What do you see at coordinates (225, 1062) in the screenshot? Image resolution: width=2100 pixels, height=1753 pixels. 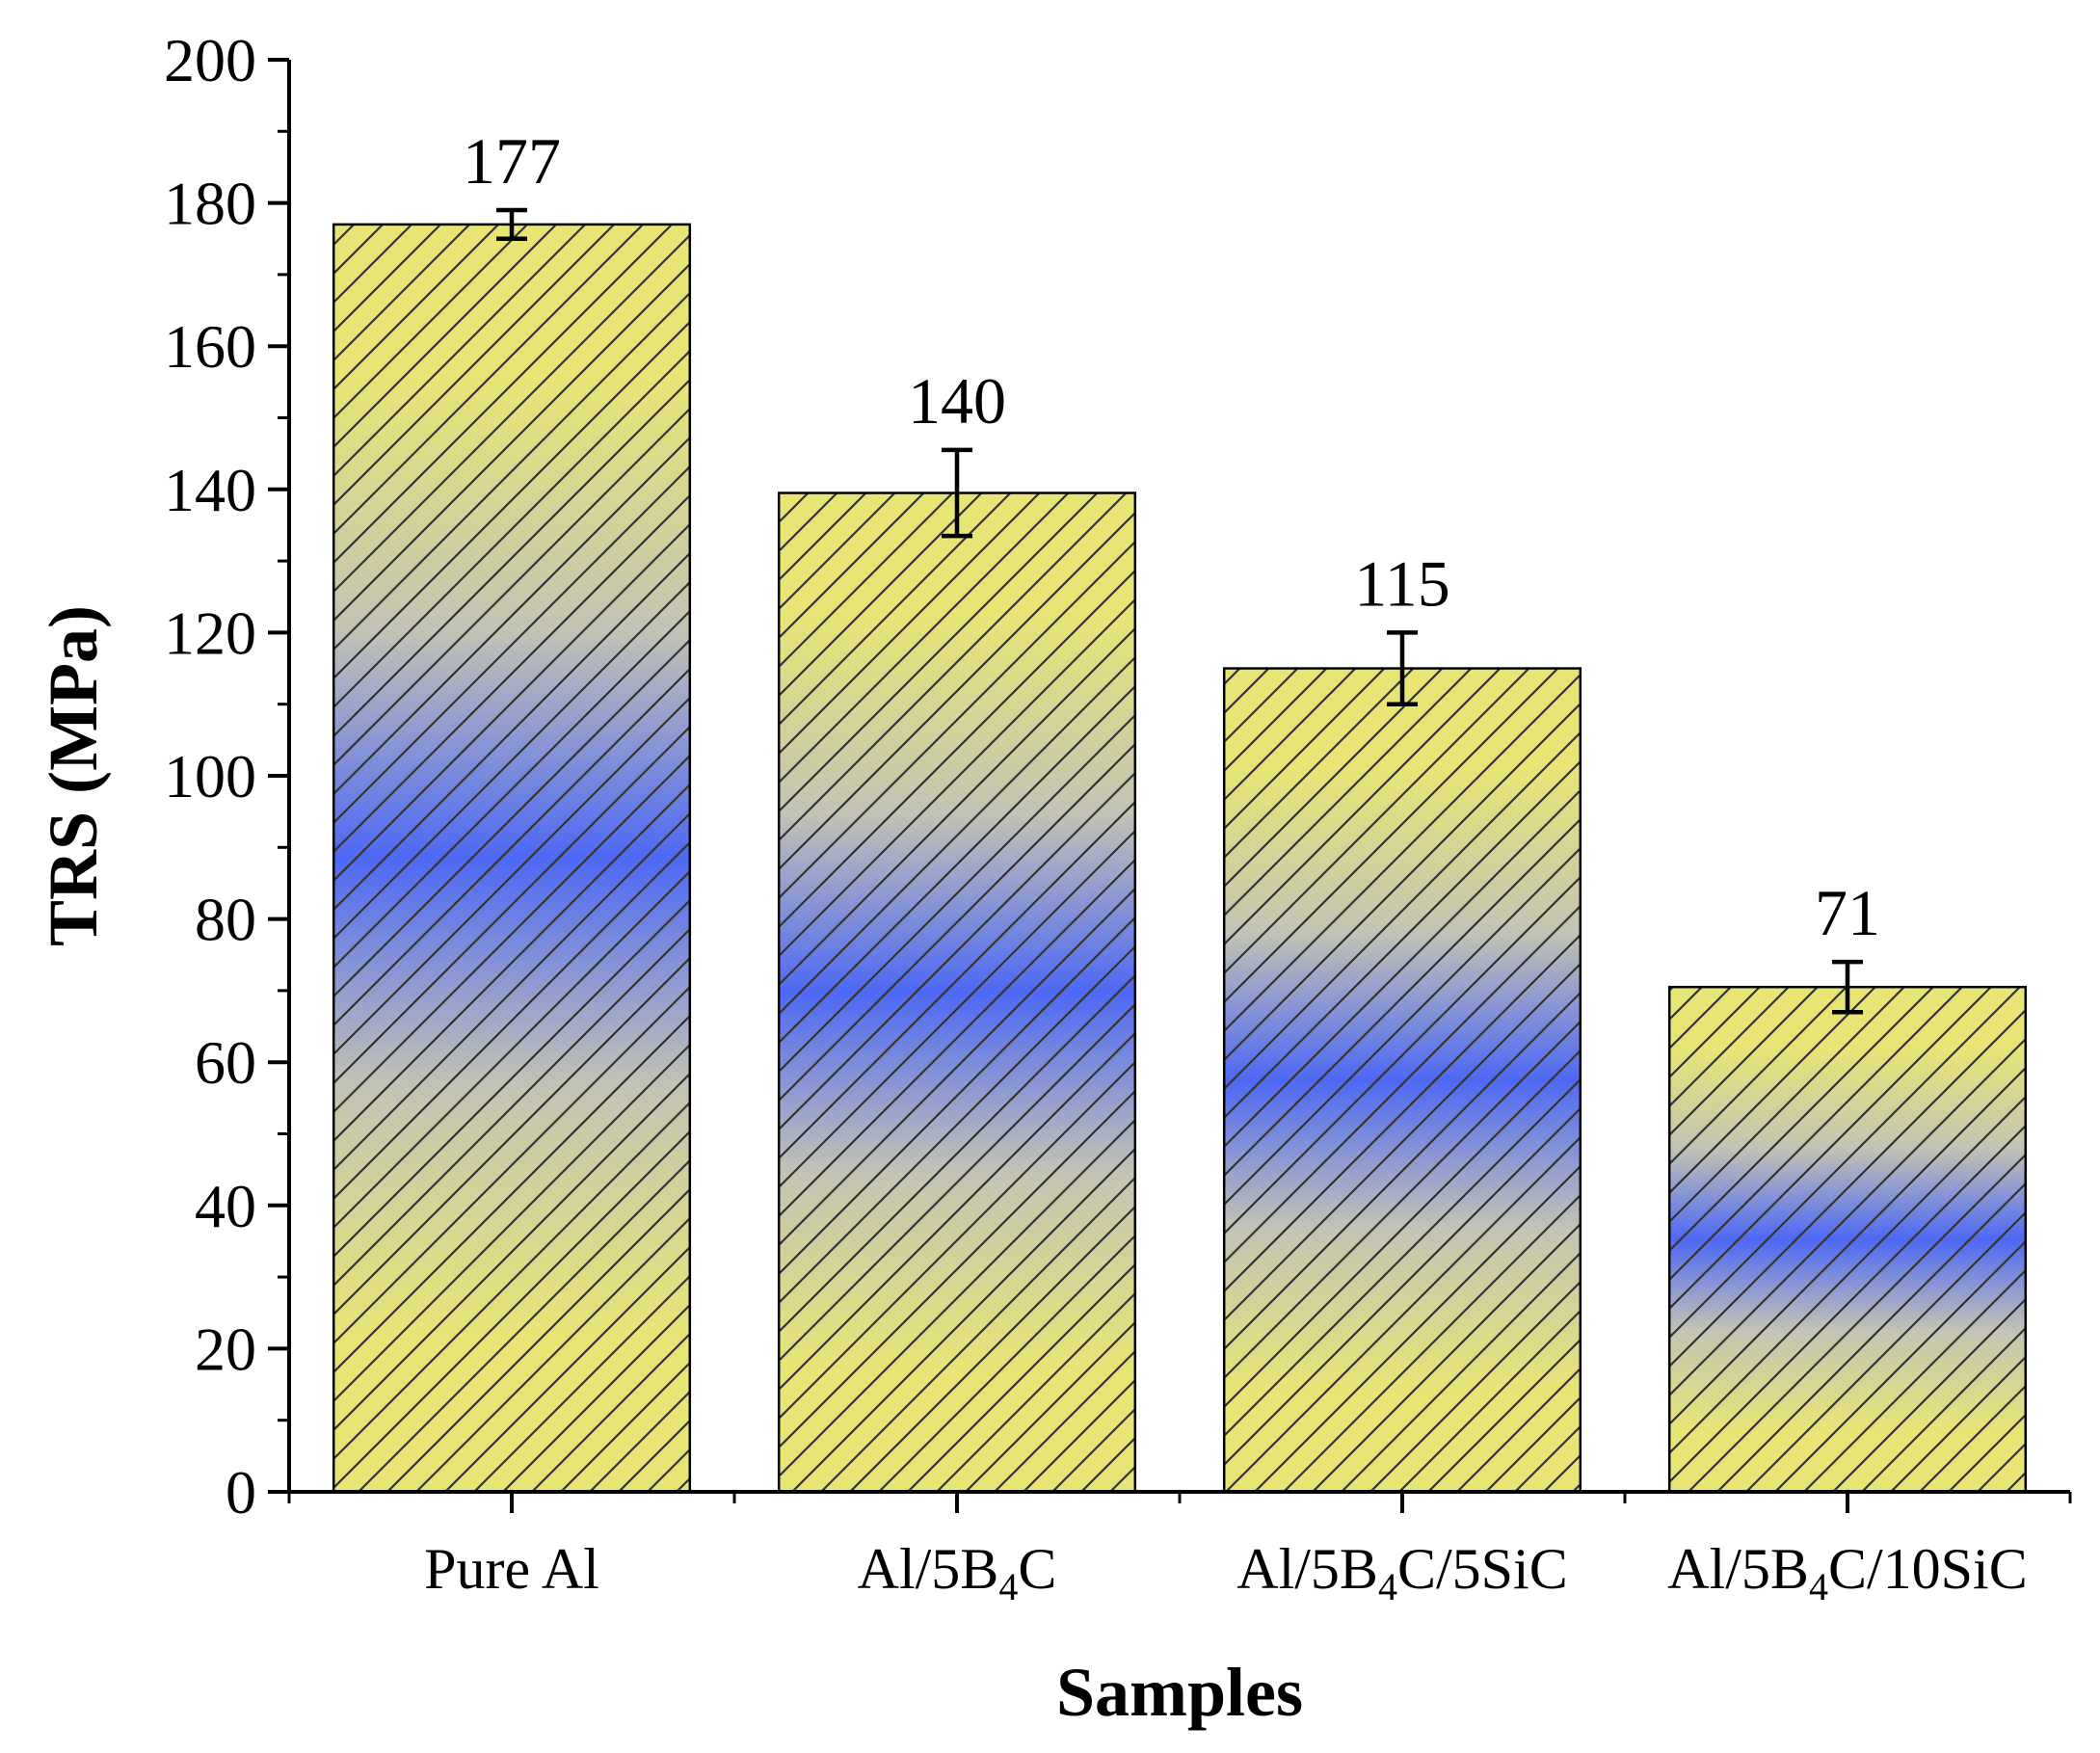 I see `y-tick-label: 60` at bounding box center [225, 1062].